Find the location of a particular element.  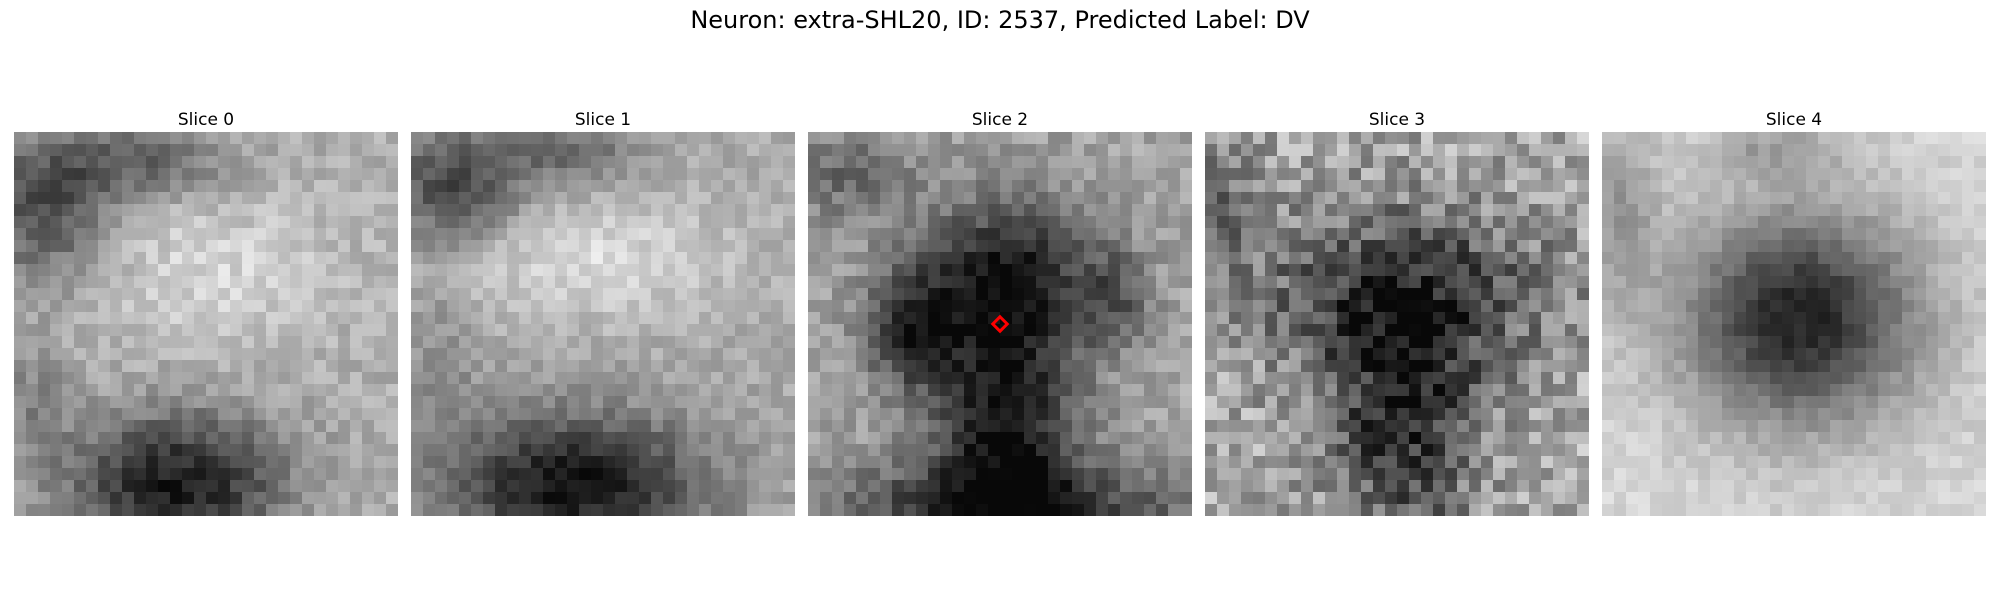

slice-panel-0: Slice 0 is located at coordinates (206, 312).